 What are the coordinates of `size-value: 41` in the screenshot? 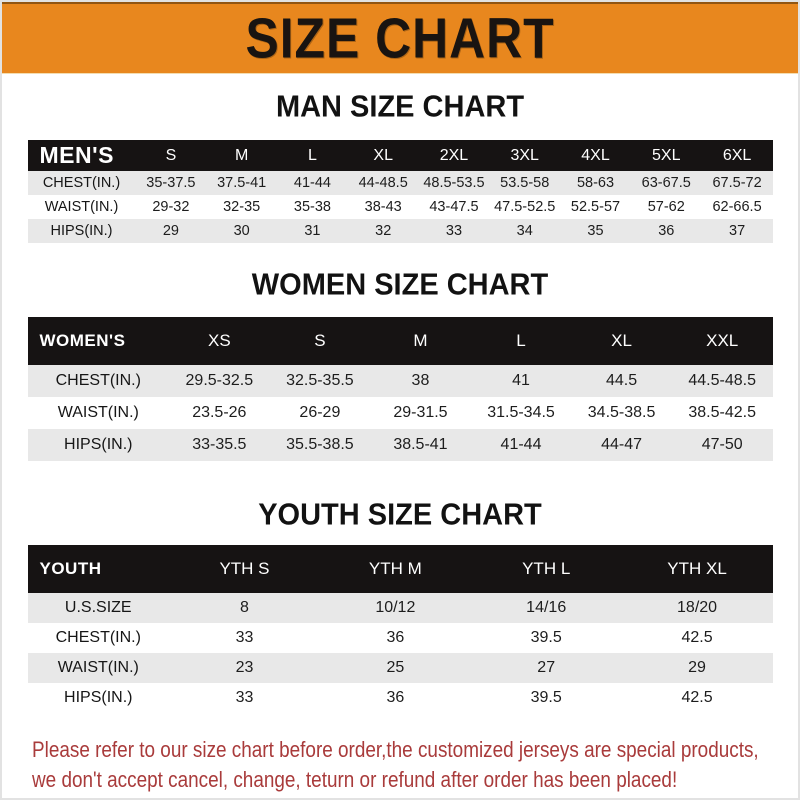 It's located at (521, 381).